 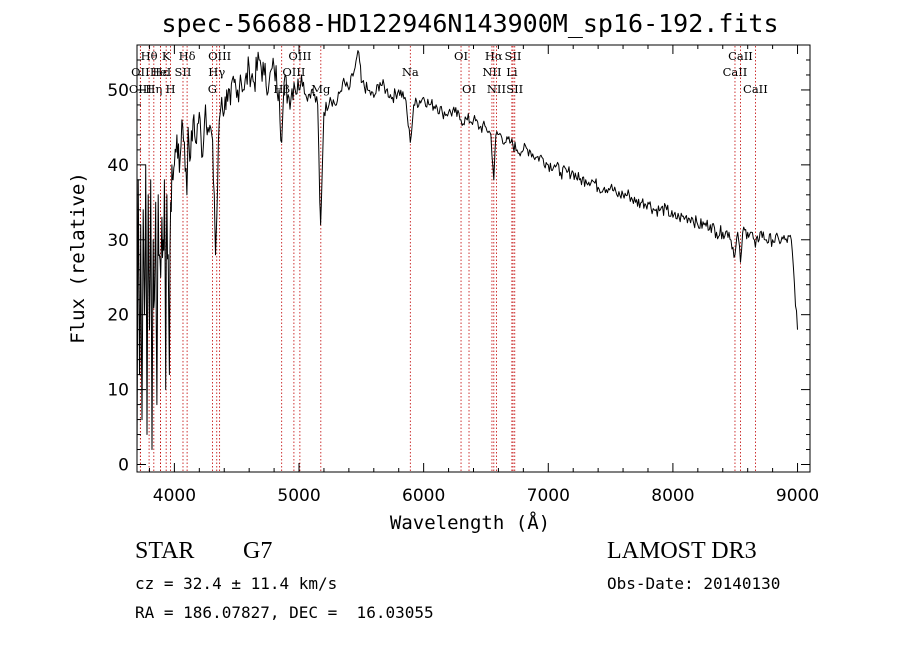 What do you see at coordinates (165, 551) in the screenshot?
I see `object-type: STAR` at bounding box center [165, 551].